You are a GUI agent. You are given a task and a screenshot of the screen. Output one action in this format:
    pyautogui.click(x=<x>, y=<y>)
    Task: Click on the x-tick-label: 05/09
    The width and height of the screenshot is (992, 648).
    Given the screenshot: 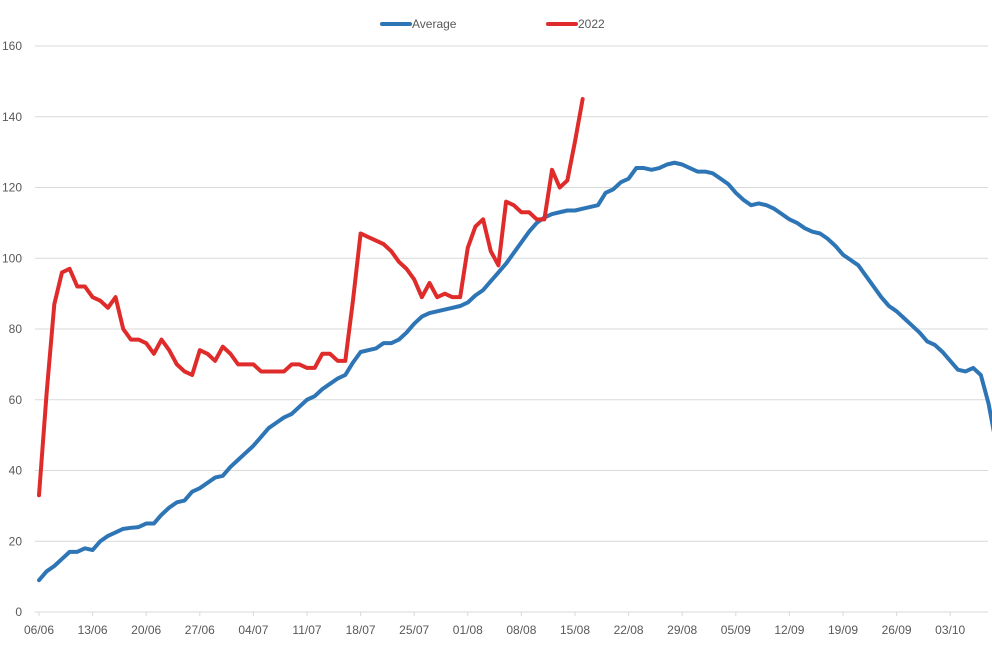 What is the action you would take?
    pyautogui.click(x=736, y=630)
    